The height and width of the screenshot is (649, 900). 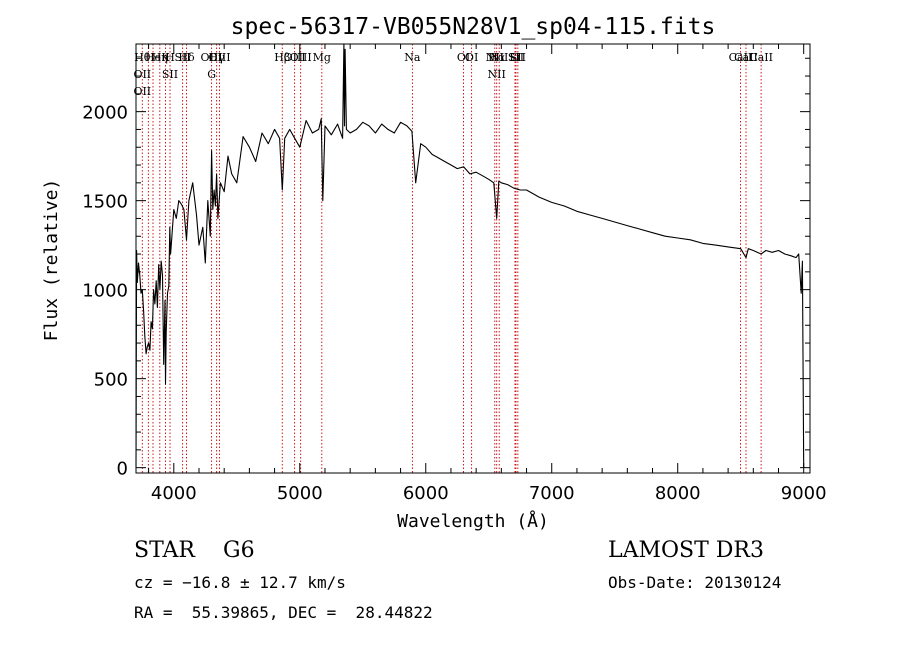 What do you see at coordinates (282, 57) in the screenshot?
I see `line-marker-label: Hβ` at bounding box center [282, 57].